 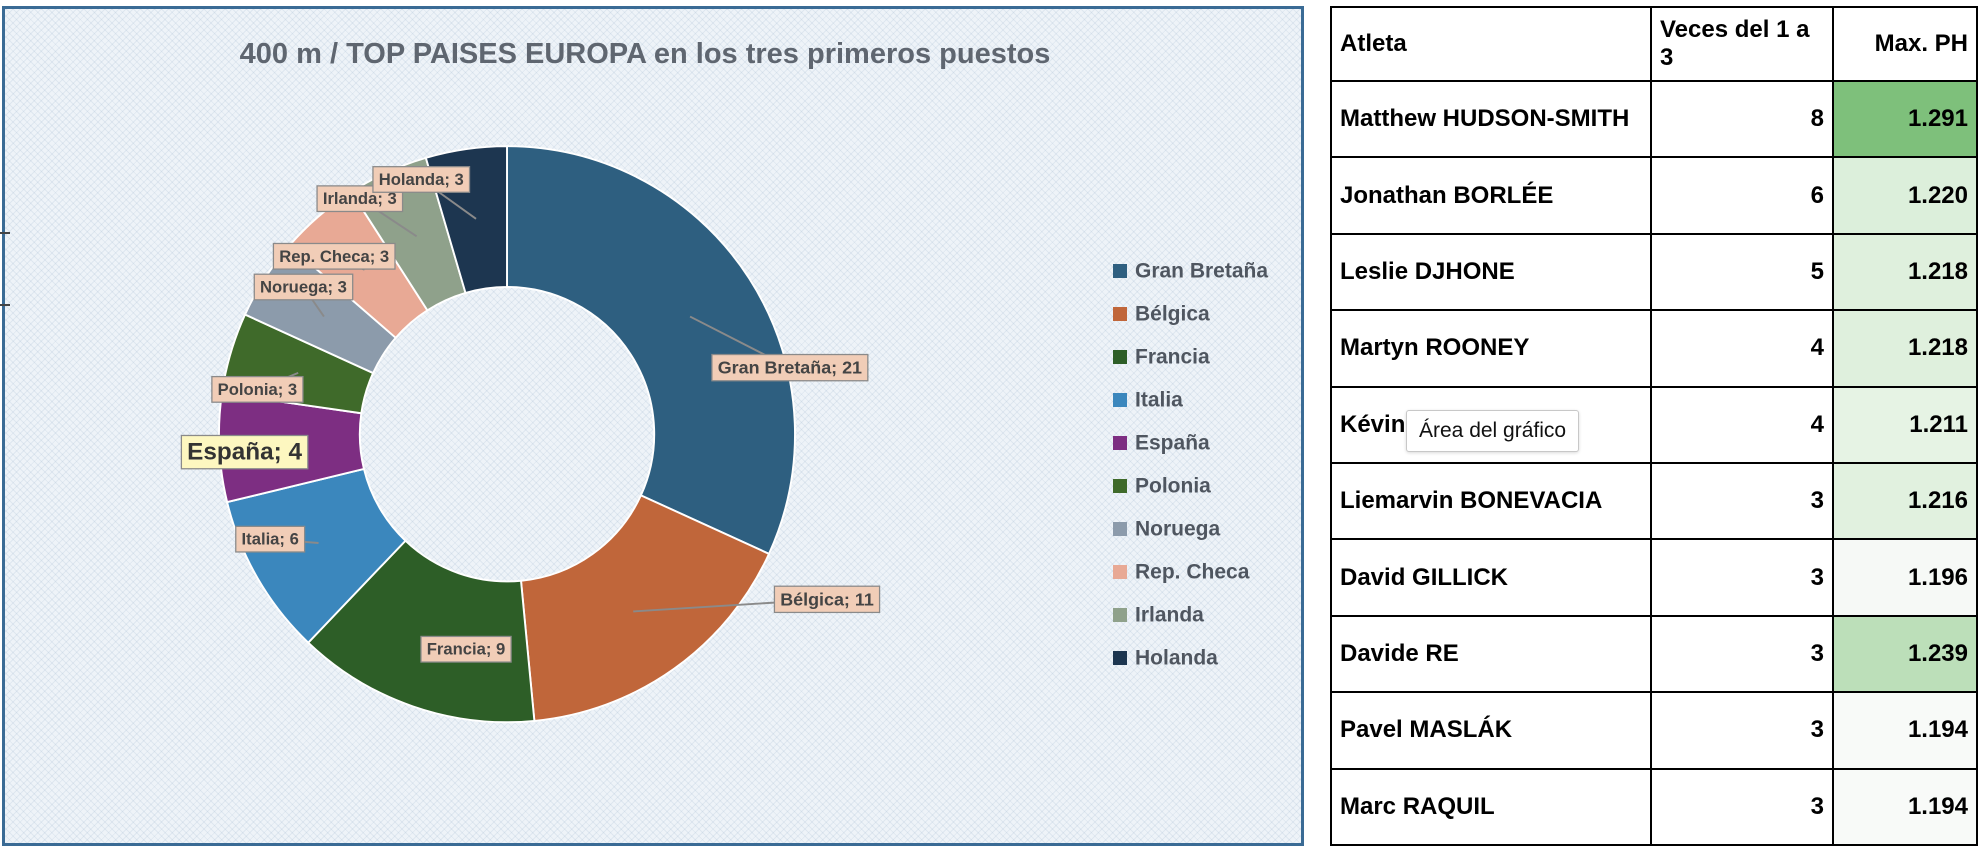 I want to click on table-row: Davide RE 3 1.239, so click(x=1654, y=654).